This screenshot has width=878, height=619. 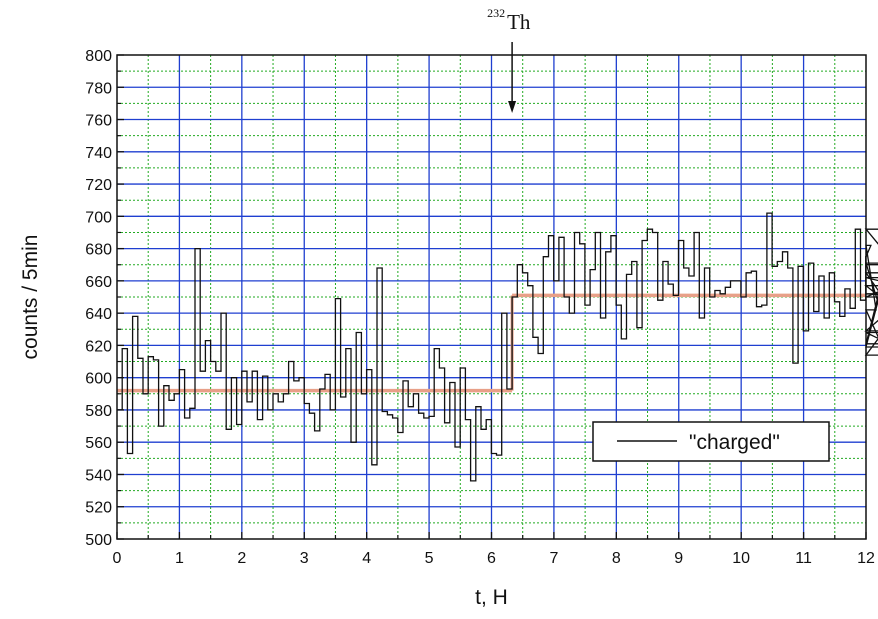 I want to click on x-tick-label: 11, so click(x=803, y=558).